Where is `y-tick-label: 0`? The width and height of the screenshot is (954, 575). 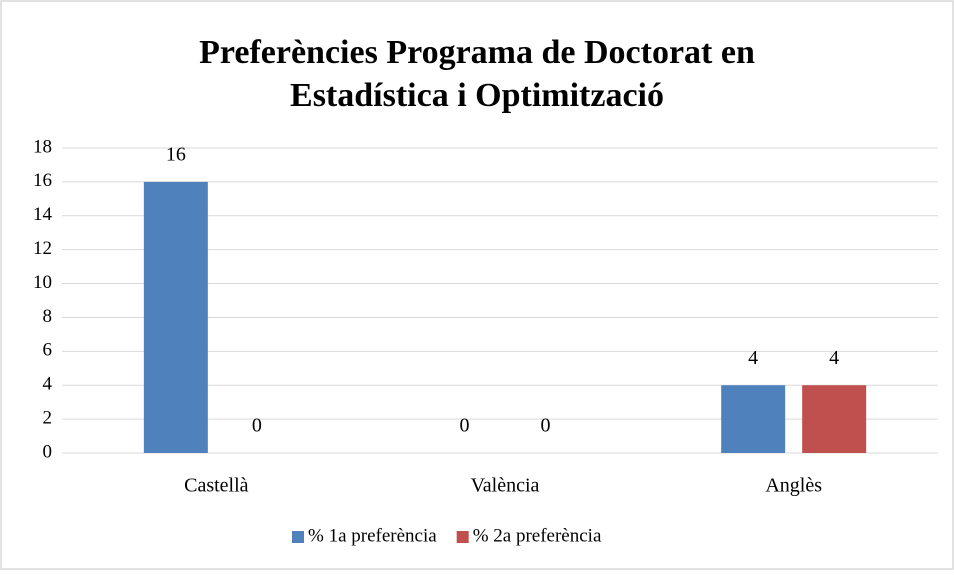 y-tick-label: 0 is located at coordinates (48, 451).